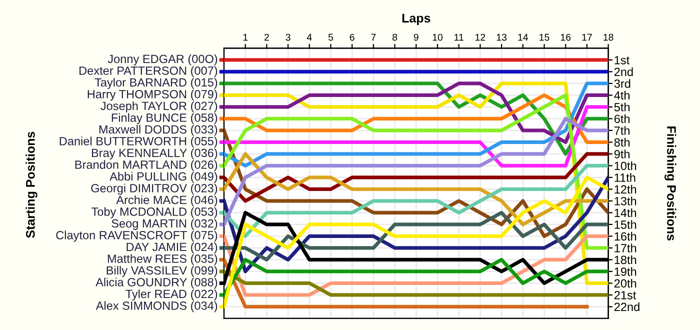  I want to click on legend-label: Alex SIMMONDS (034), so click(157, 306).